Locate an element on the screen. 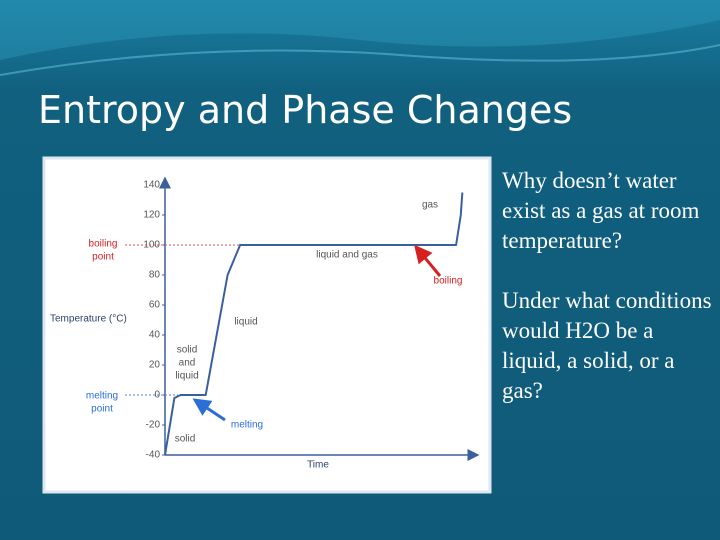 The image size is (720, 540). y-tick-label: 60 is located at coordinates (155, 305).